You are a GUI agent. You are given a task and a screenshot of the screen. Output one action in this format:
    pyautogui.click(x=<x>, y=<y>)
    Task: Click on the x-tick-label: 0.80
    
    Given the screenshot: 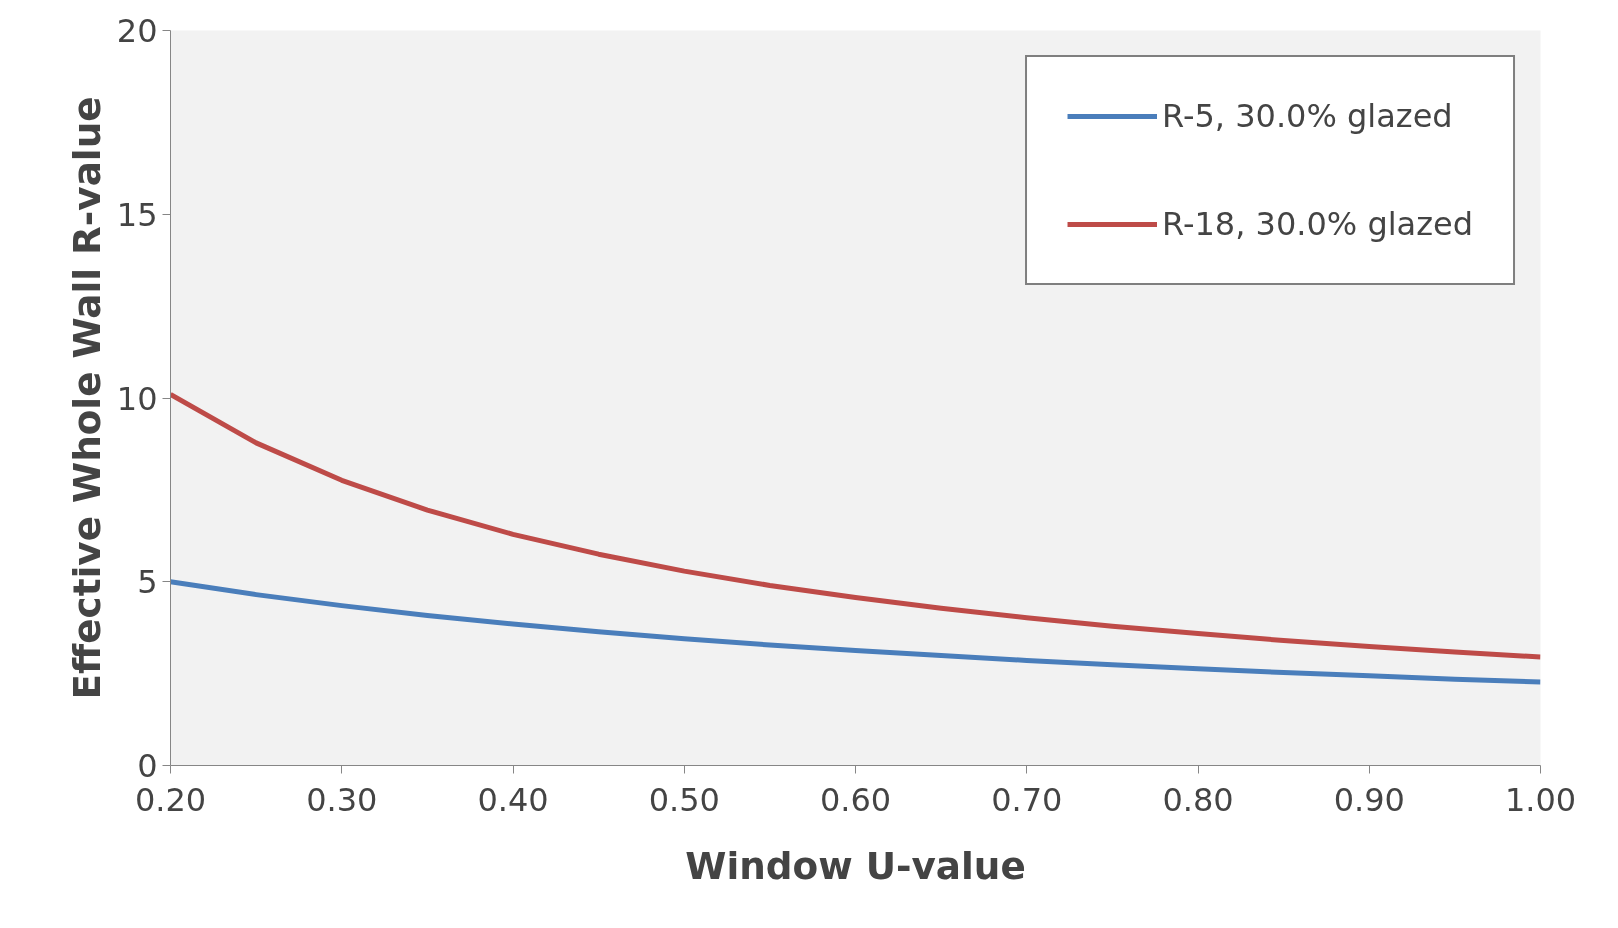 What is the action you would take?
    pyautogui.click(x=1198, y=799)
    